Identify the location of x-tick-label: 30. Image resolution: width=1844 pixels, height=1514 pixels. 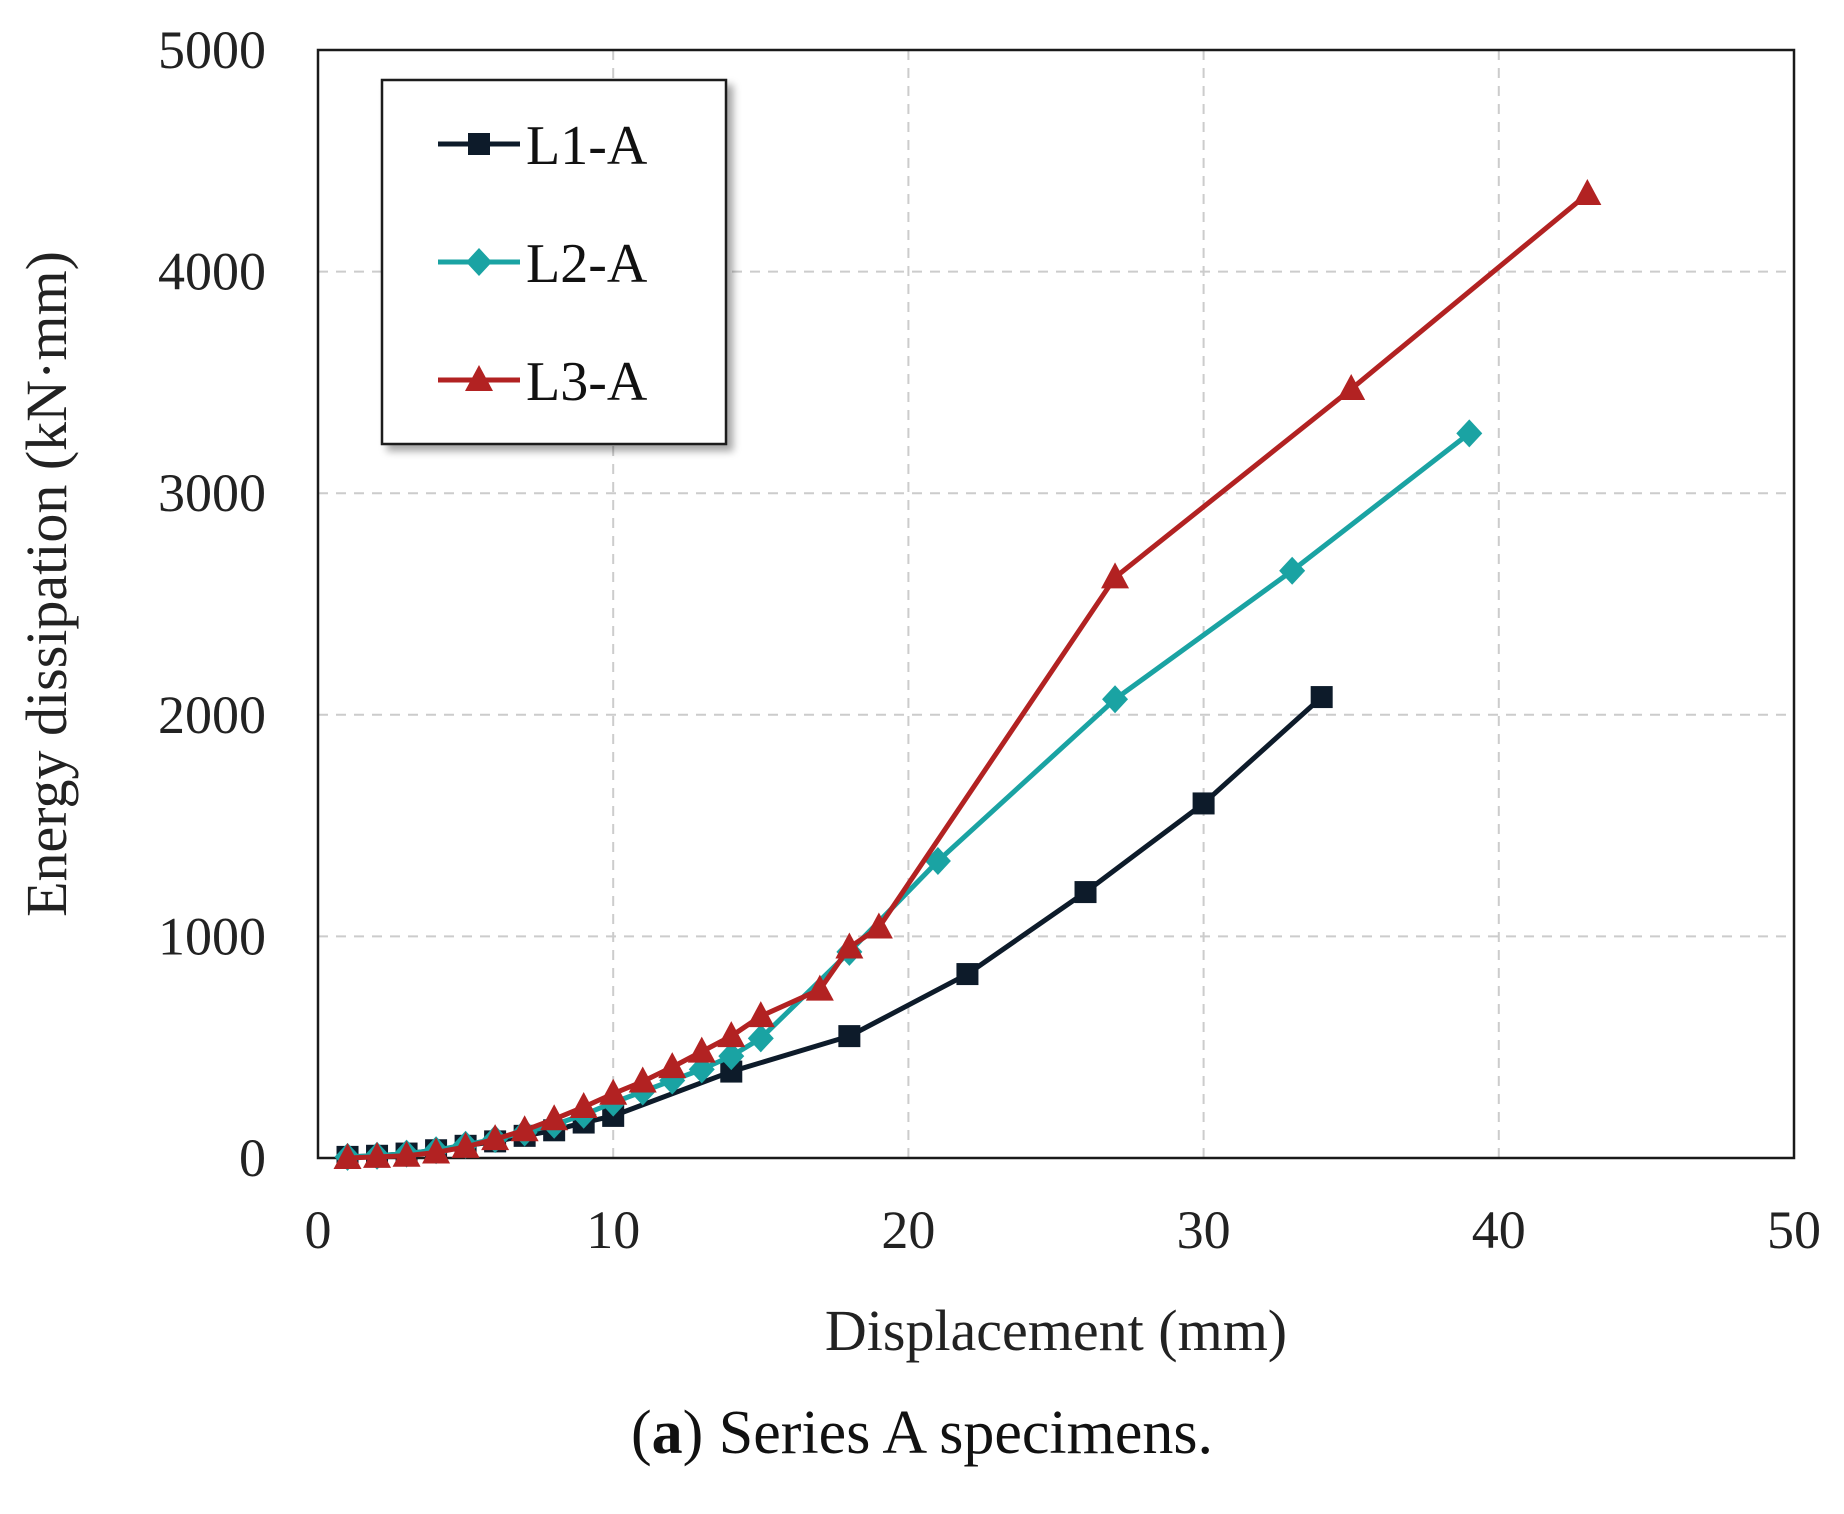
(1204, 1230).